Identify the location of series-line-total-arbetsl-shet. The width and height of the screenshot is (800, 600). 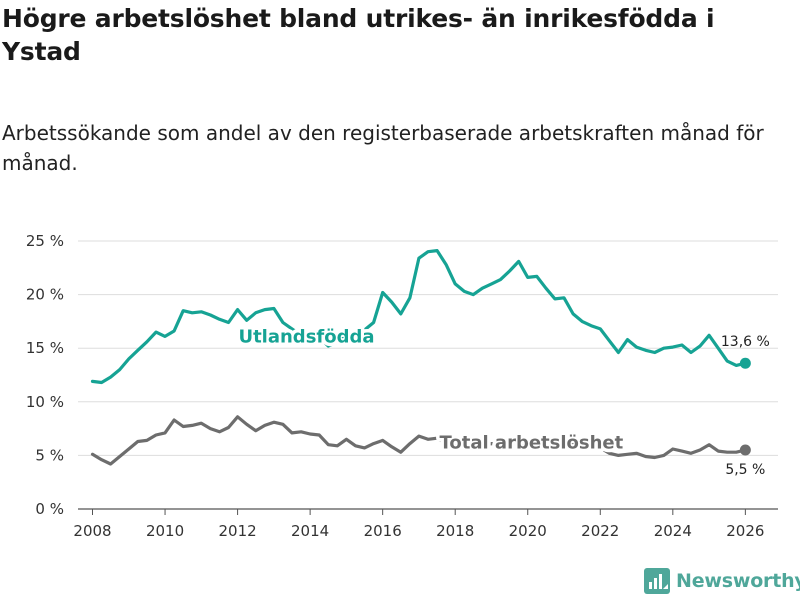
(418, 440).